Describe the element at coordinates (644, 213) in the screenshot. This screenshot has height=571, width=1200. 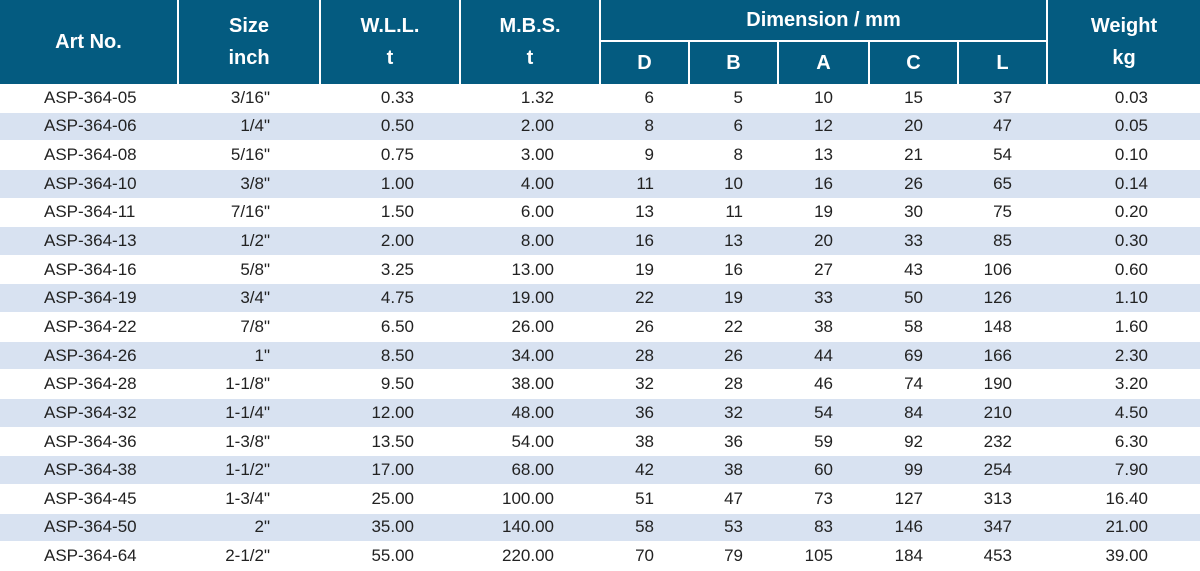
I see `cell-dim-d: 13` at that location.